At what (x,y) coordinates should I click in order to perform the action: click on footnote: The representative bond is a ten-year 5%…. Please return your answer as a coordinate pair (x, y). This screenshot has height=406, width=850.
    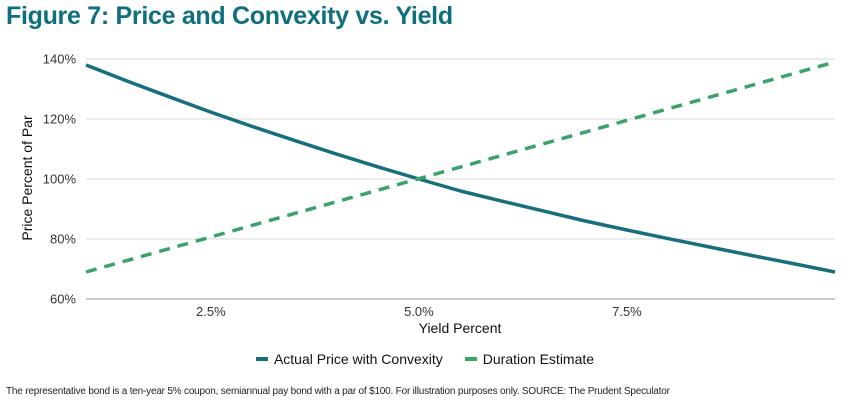
    Looking at the image, I should click on (338, 391).